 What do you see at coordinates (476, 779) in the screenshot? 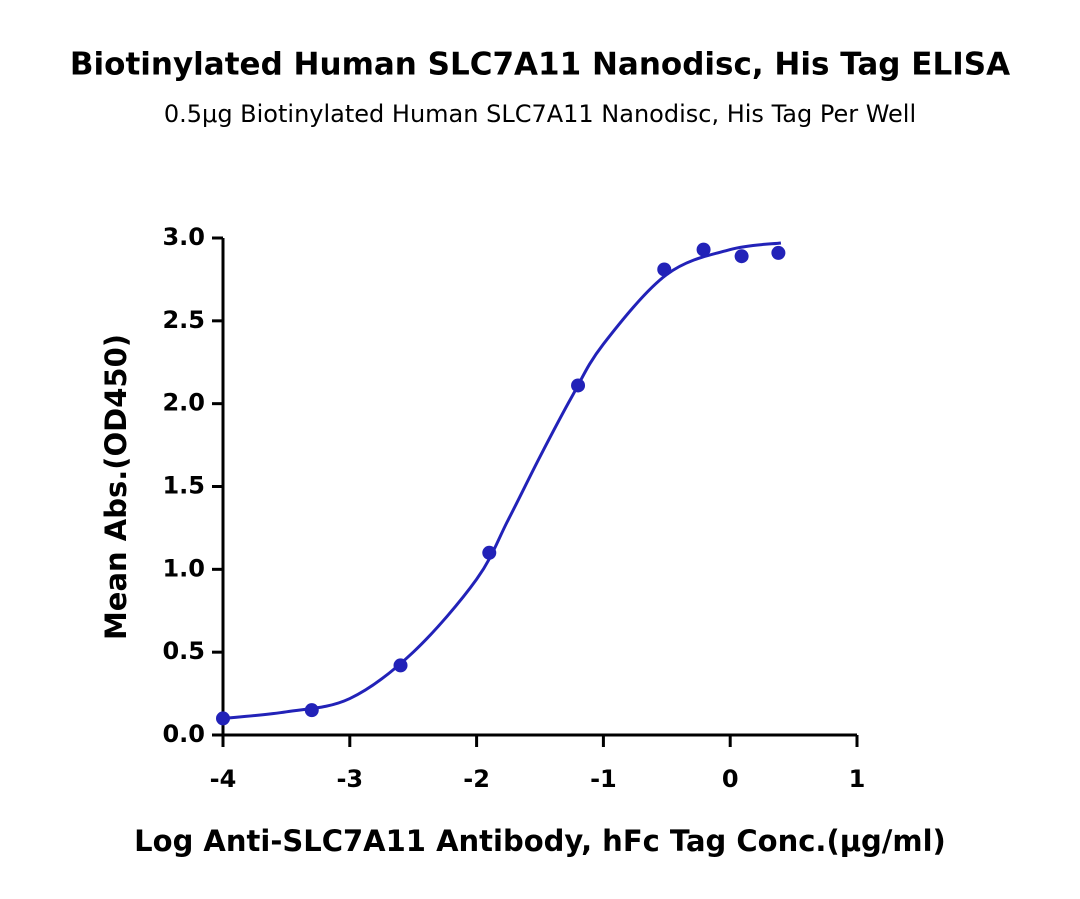
I see `x-tick-label: -2` at bounding box center [476, 779].